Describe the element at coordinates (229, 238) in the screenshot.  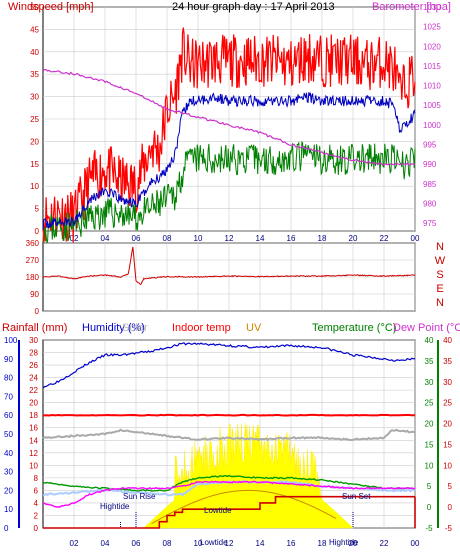
I see `x-tick-label: 12` at that location.